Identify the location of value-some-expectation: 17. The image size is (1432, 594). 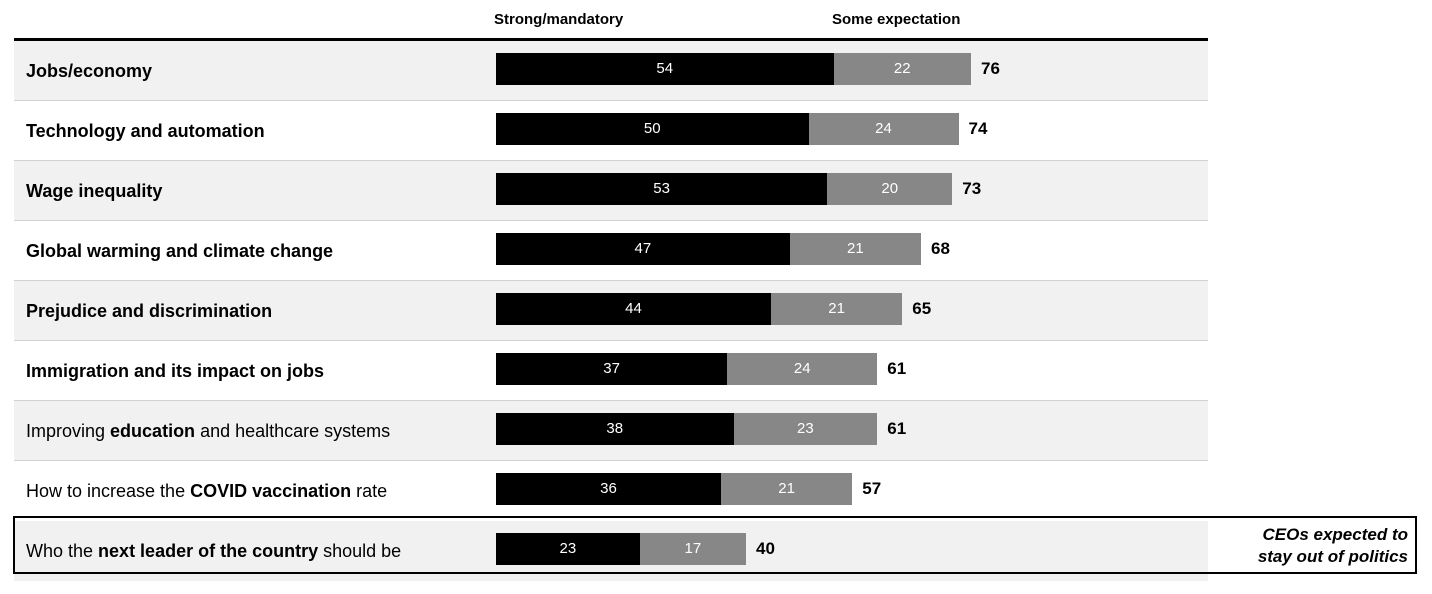
(693, 548).